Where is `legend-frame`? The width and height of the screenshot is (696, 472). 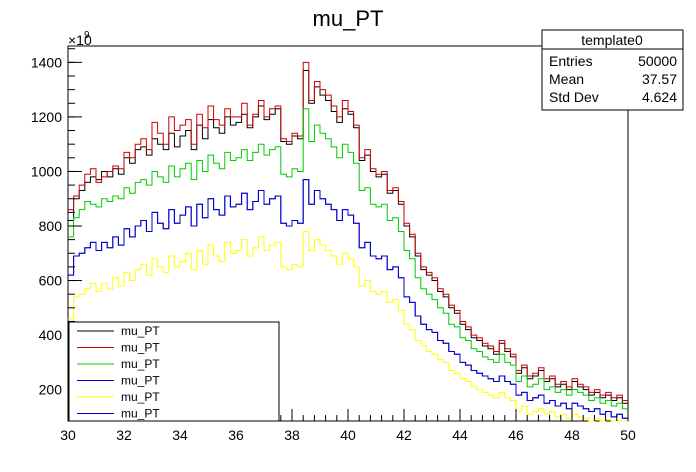
legend-frame is located at coordinates (174, 371).